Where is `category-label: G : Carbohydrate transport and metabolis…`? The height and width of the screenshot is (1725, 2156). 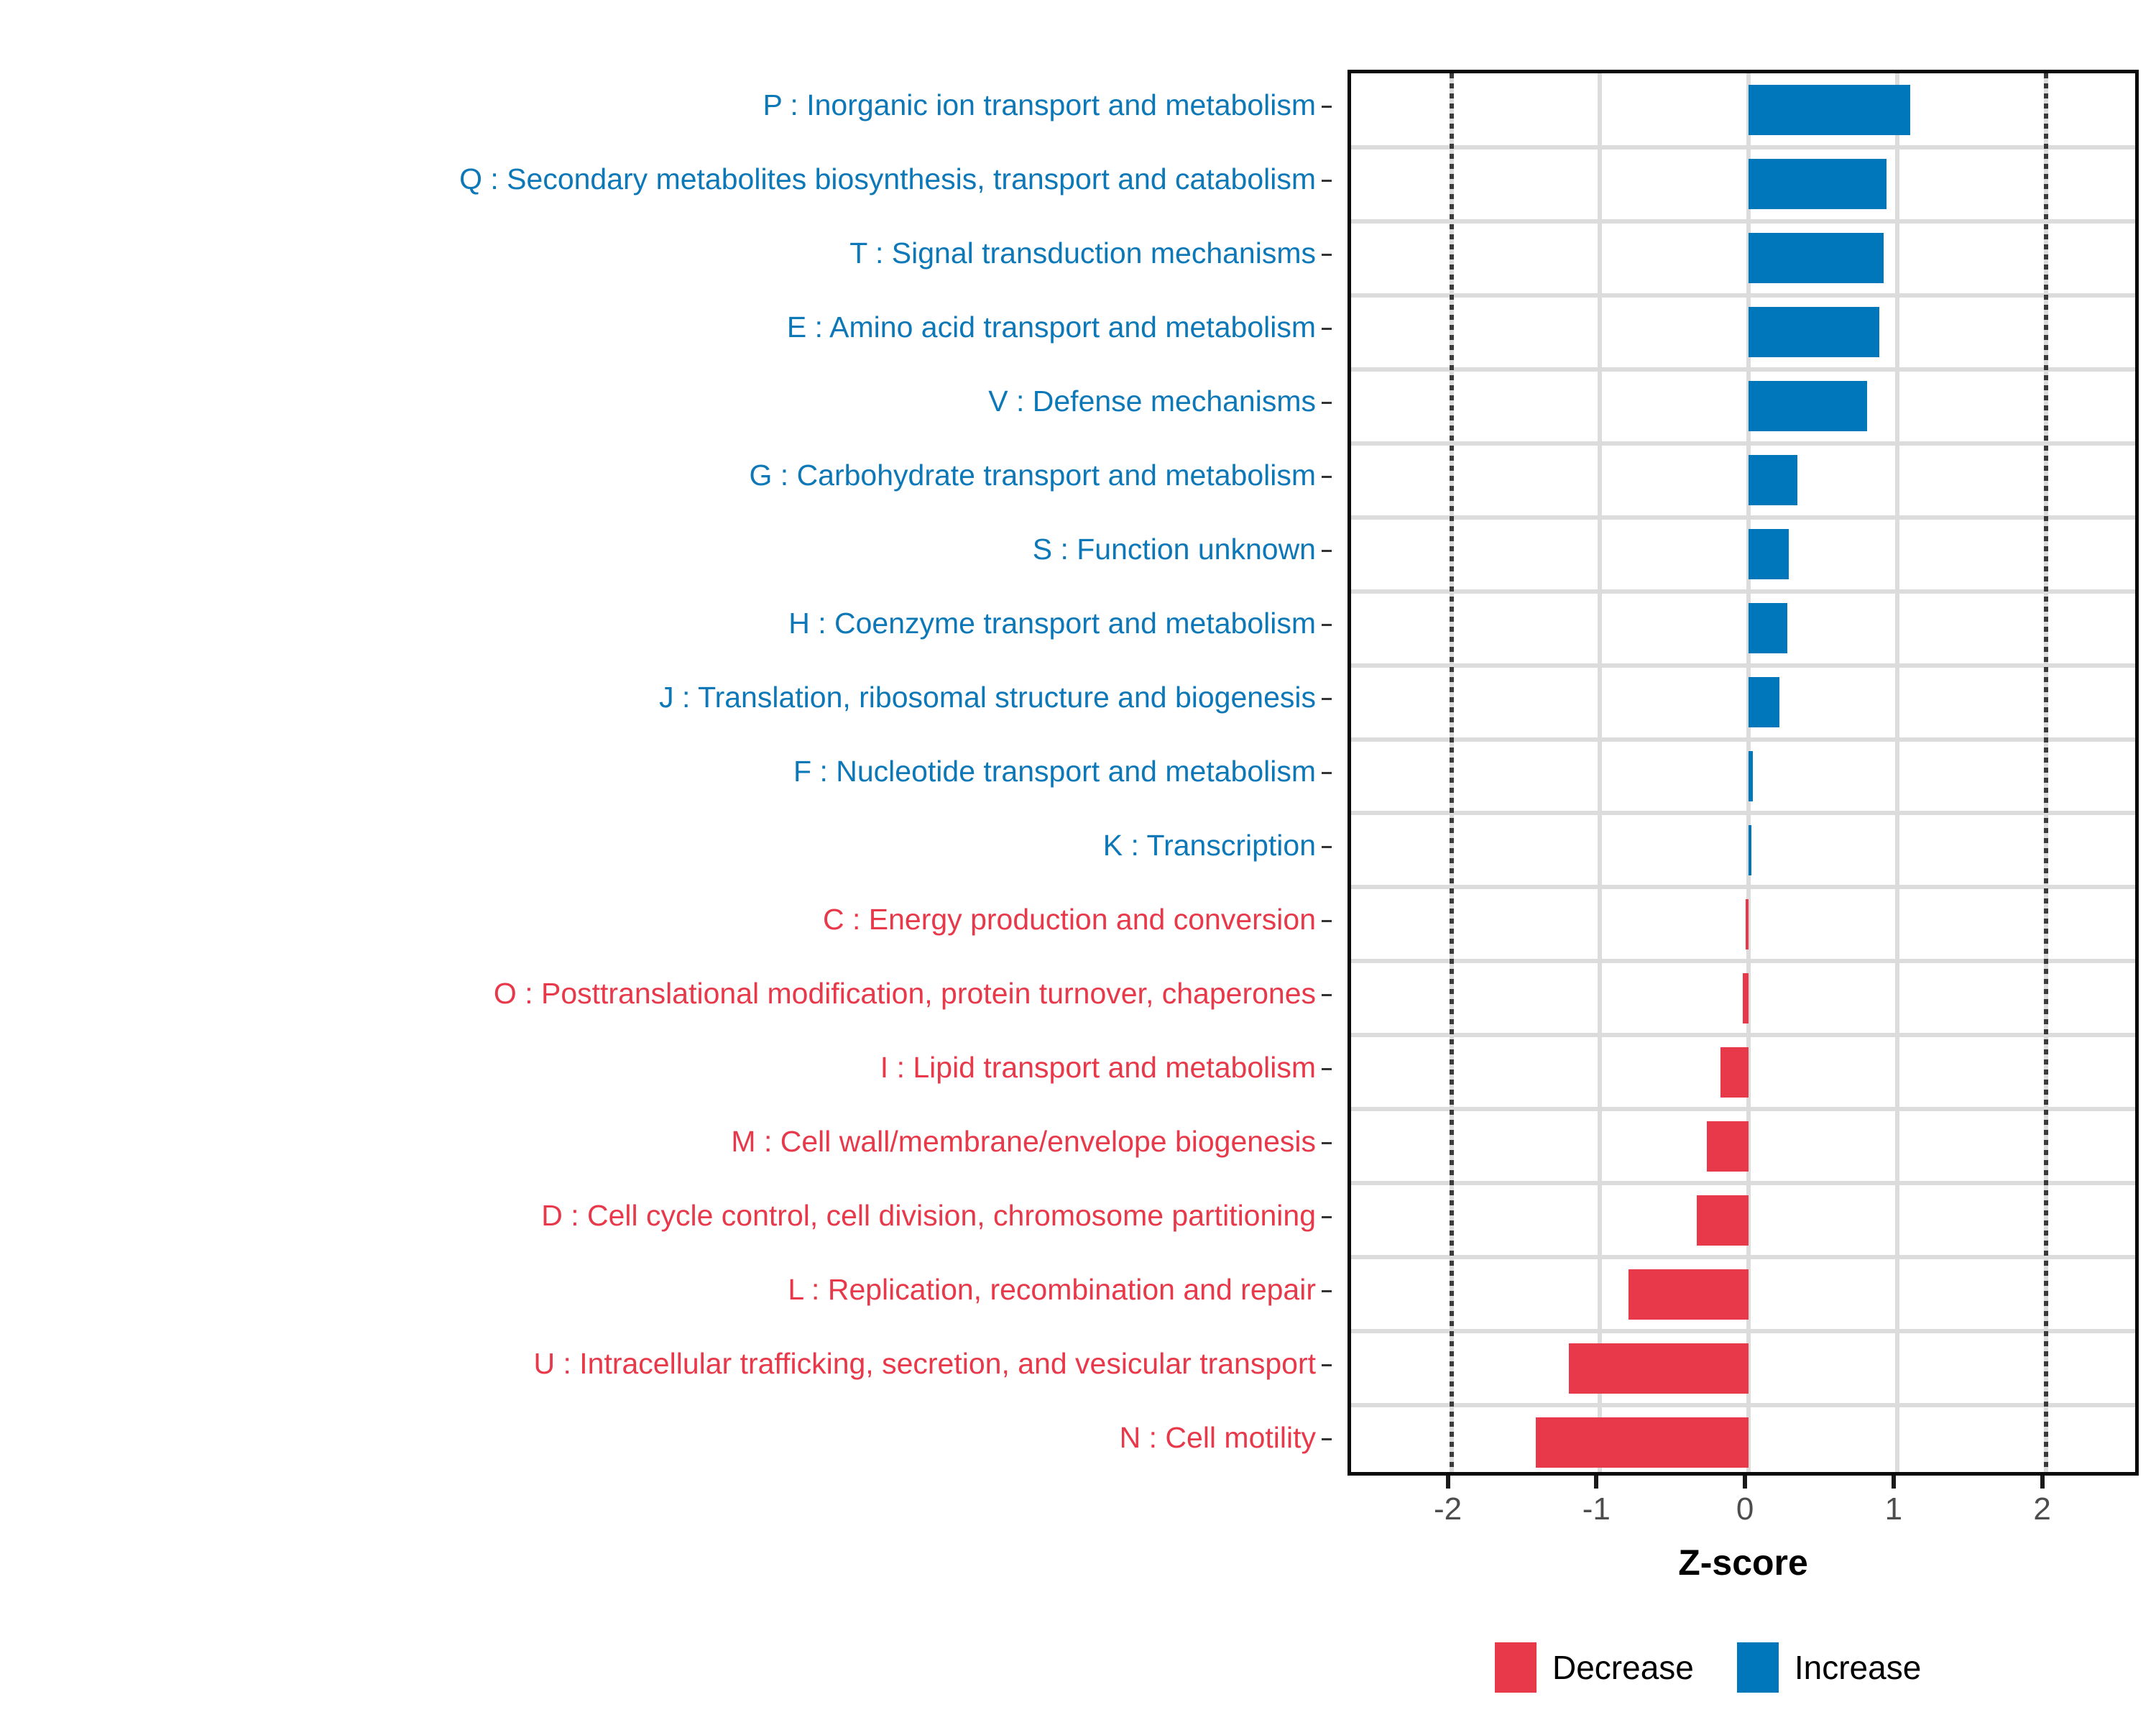 category-label: G : Carbohydrate transport and metabolis… is located at coordinates (1033, 475).